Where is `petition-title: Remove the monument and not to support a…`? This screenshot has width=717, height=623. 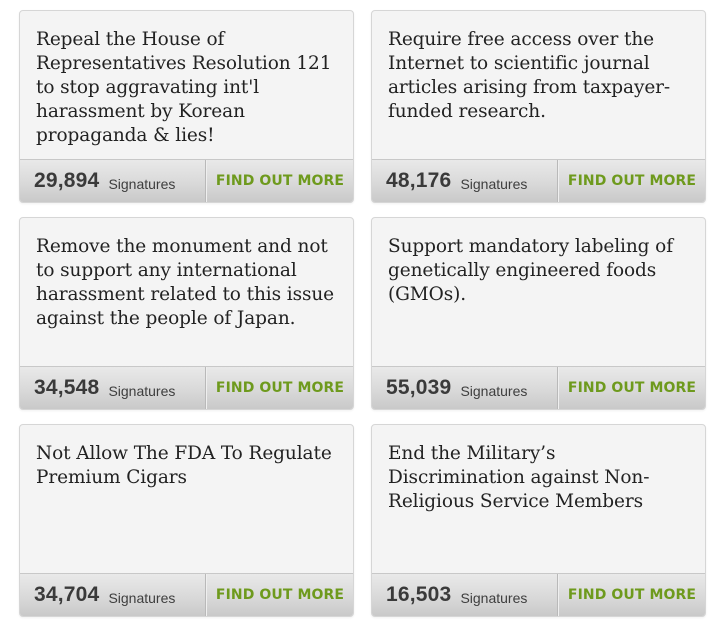 petition-title: Remove the monument and not to support a… is located at coordinates (185, 282).